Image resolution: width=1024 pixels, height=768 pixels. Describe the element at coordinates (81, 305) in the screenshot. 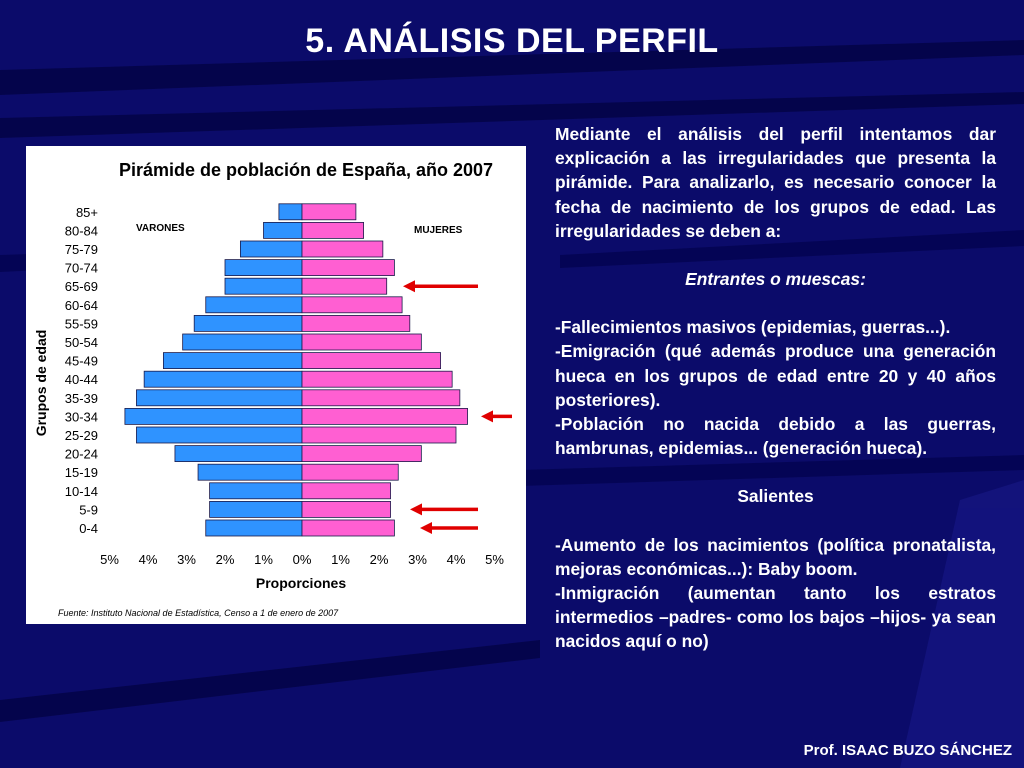

I see `age-group-label: 60-64` at that location.